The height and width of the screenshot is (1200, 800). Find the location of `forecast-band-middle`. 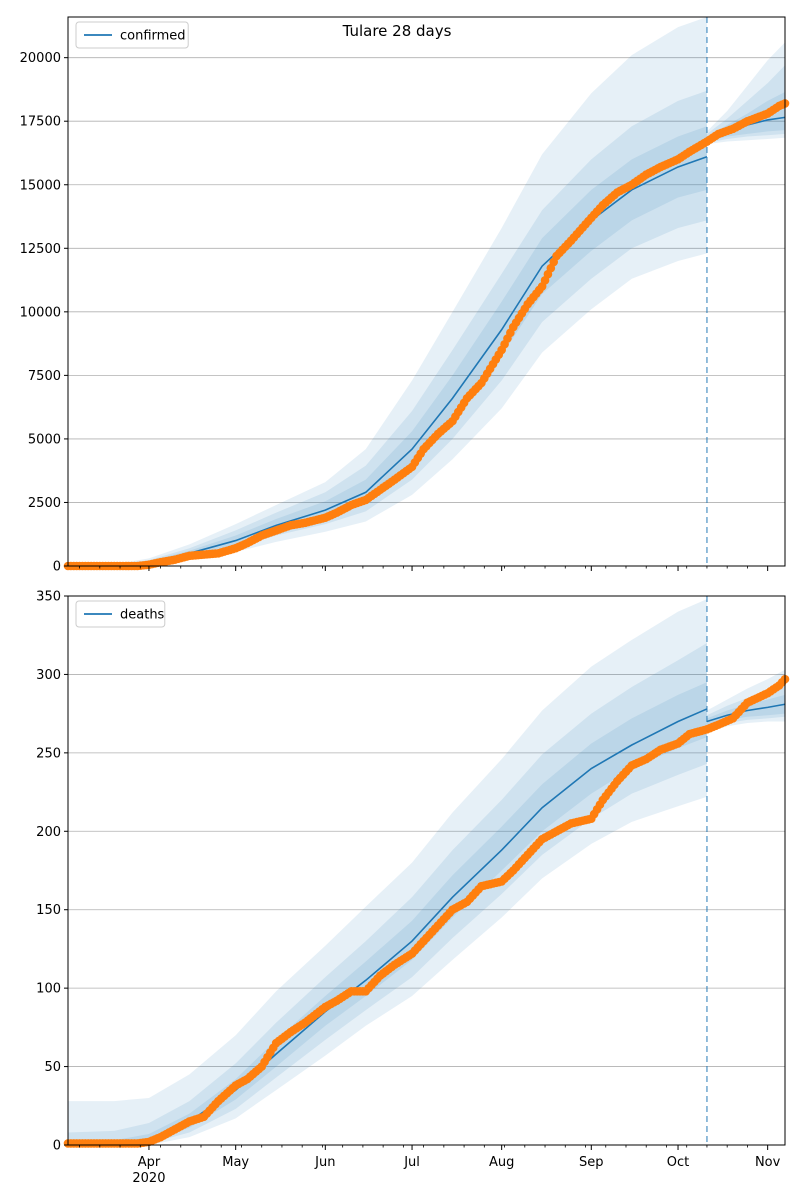

forecast-band-middle is located at coordinates (745, 104).